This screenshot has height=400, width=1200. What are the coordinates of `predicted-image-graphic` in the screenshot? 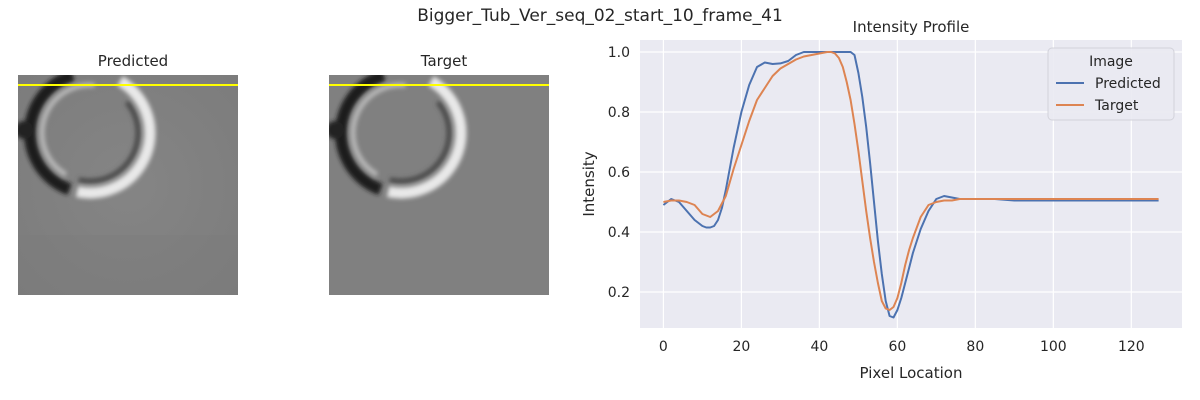 It's located at (128, 185).